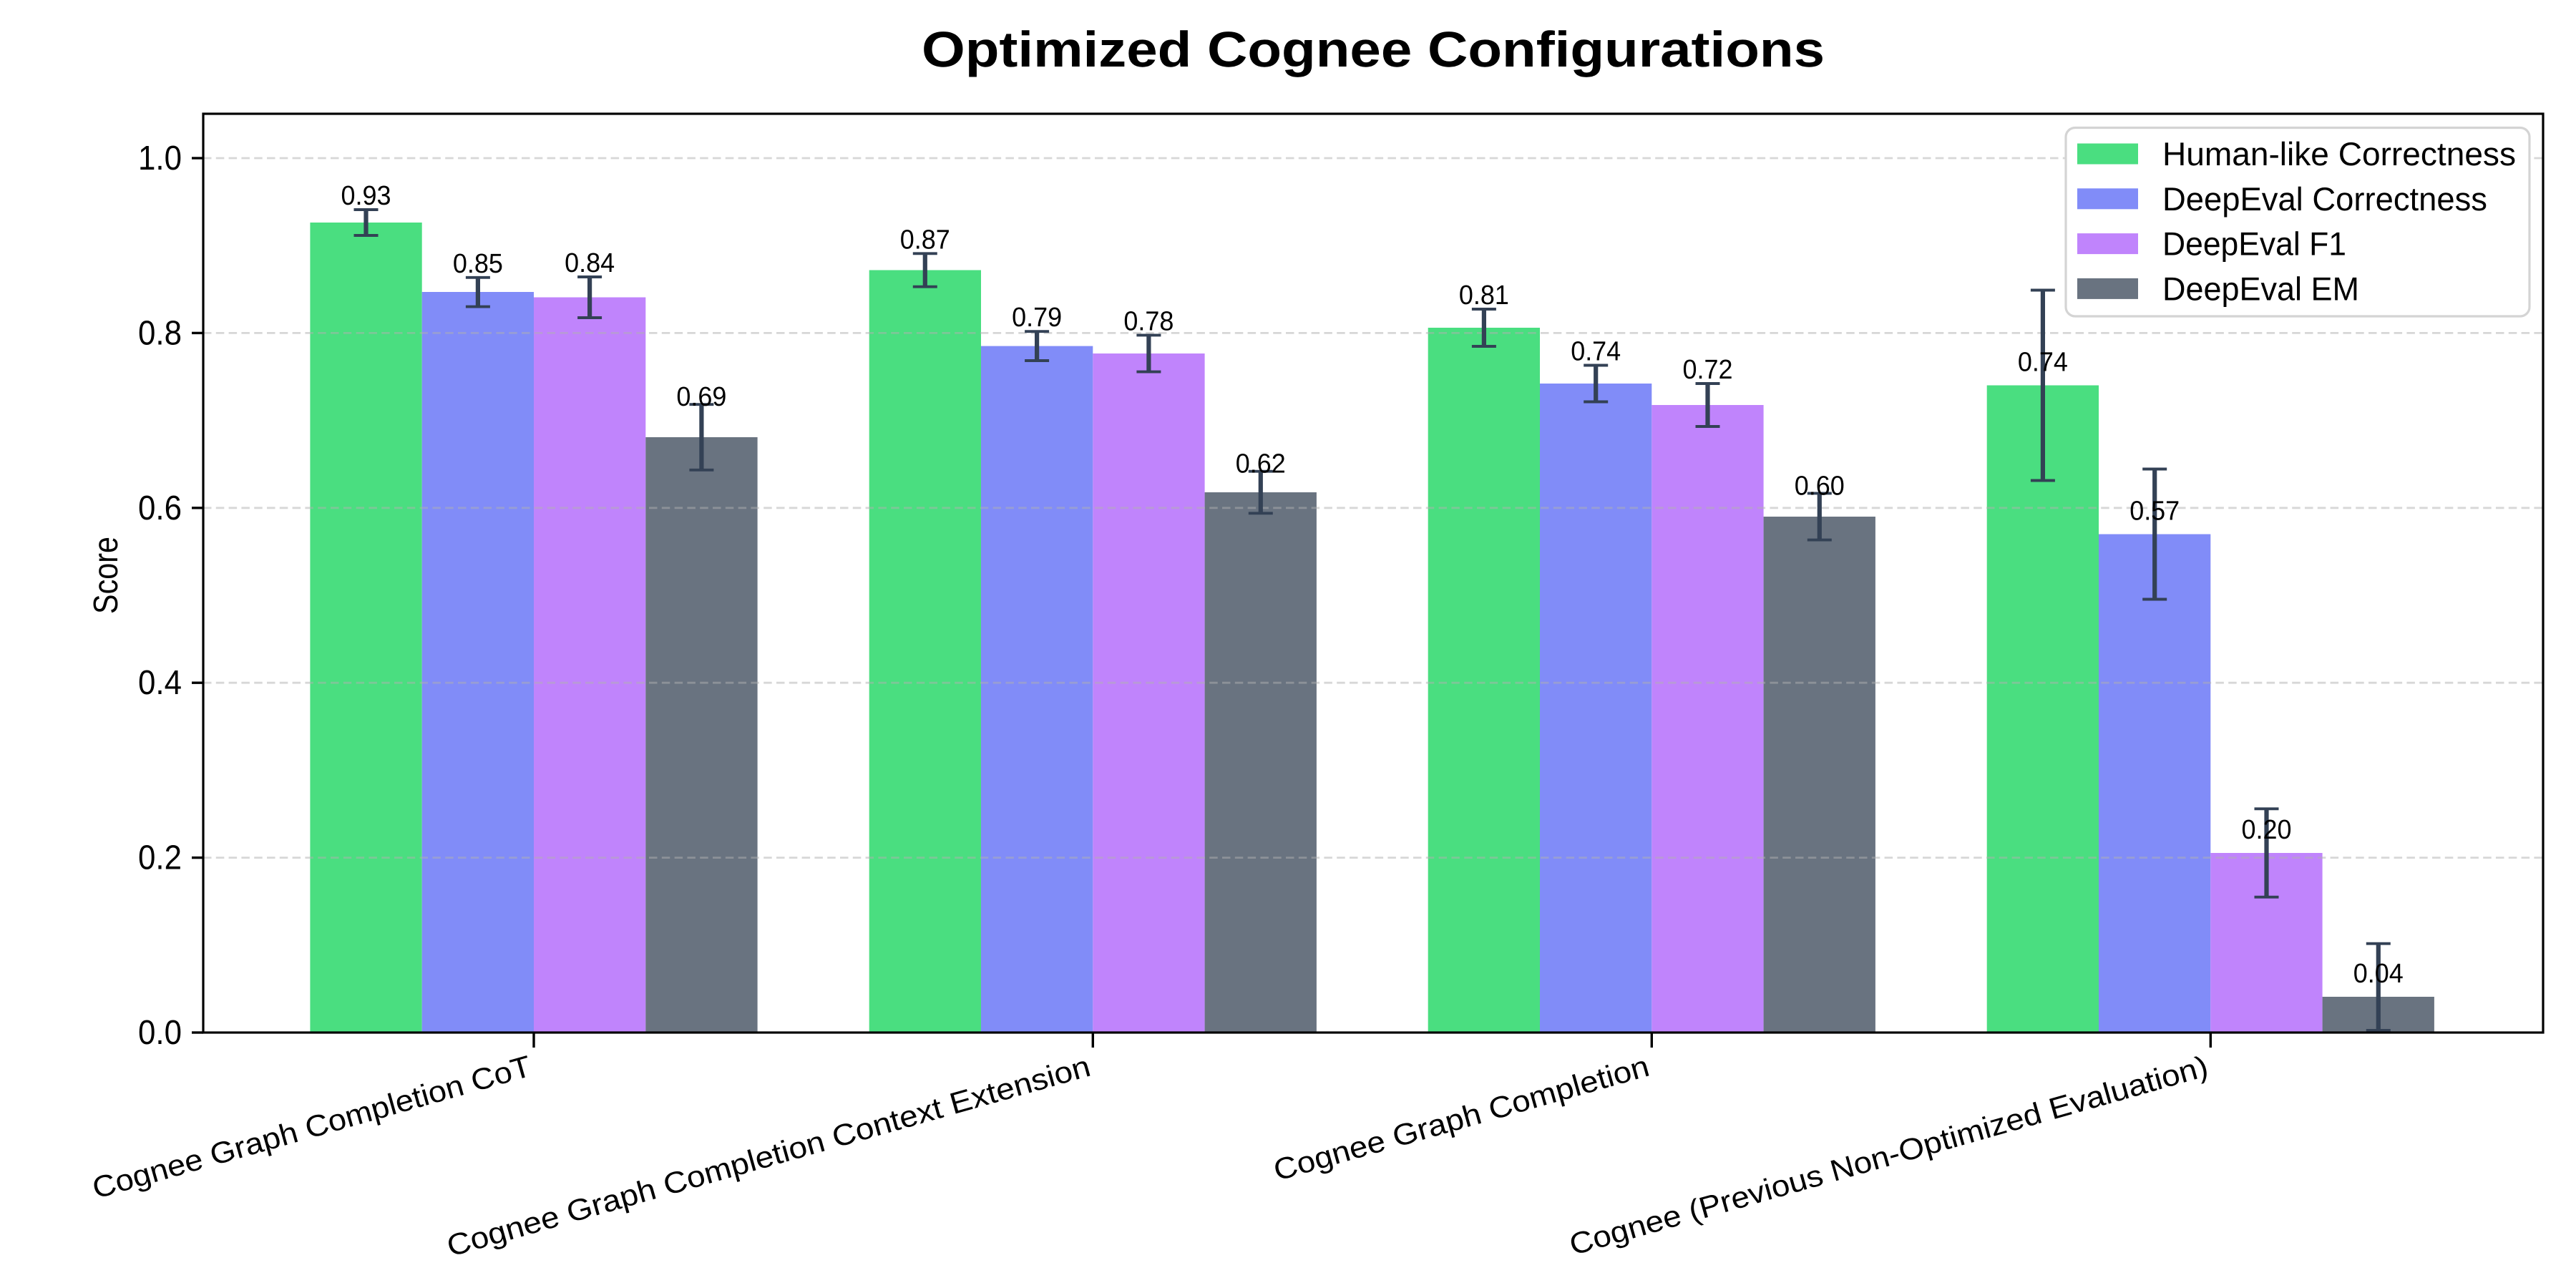  What do you see at coordinates (2154, 512) in the screenshot?
I see `svg-text: 0.57` at bounding box center [2154, 512].